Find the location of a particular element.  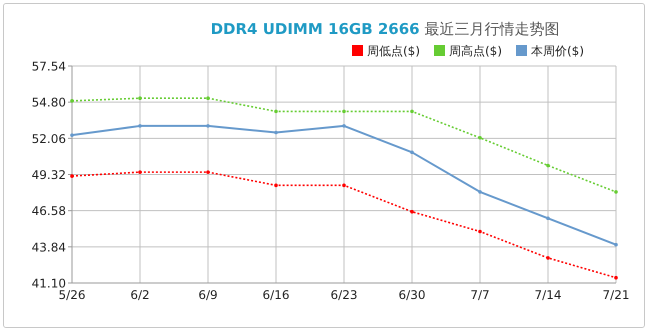

x-tick-label: 7/7 is located at coordinates (480, 295).